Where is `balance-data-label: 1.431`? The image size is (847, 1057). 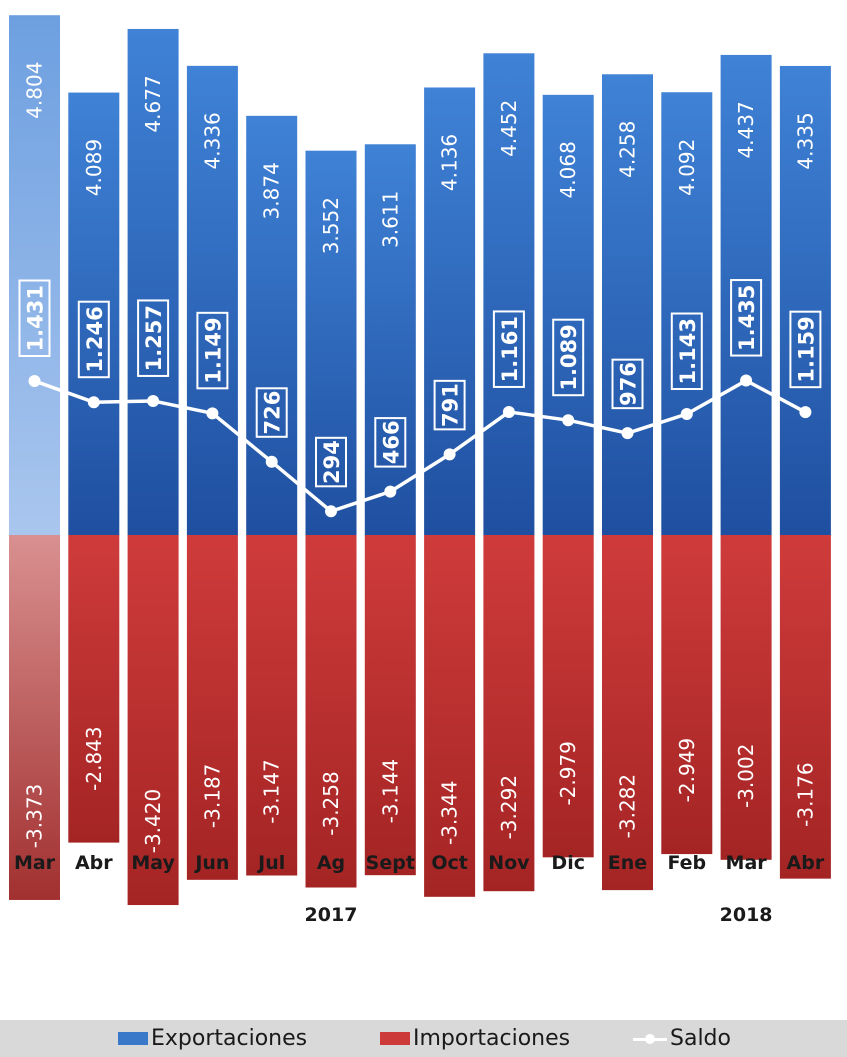
balance-data-label: 1.431 is located at coordinates (36, 318).